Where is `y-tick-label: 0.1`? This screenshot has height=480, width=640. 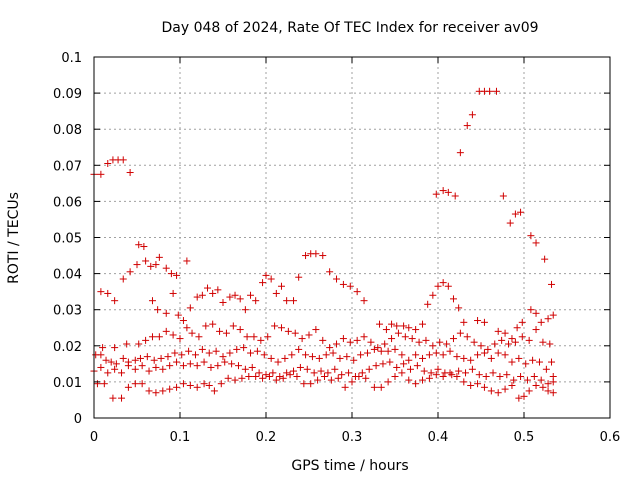
y-tick-label: 0.1 is located at coordinates (71, 58).